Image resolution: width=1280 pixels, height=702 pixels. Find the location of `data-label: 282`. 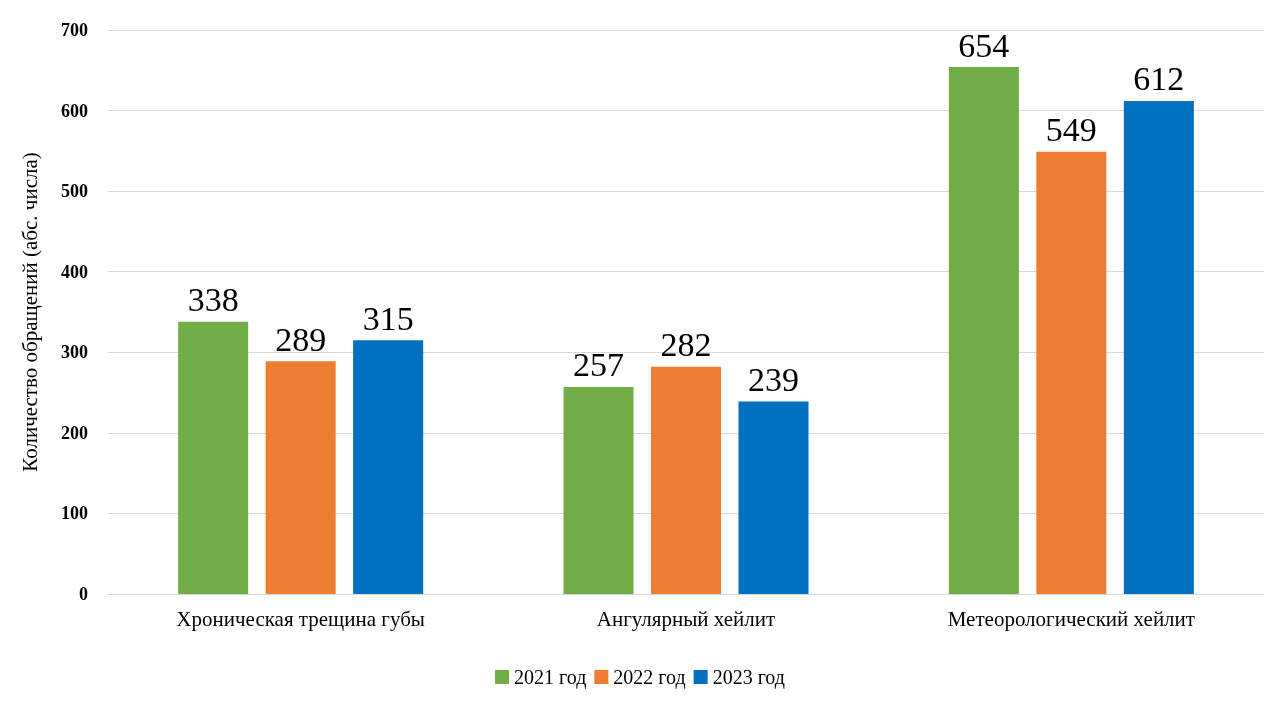

data-label: 282 is located at coordinates (686, 345).